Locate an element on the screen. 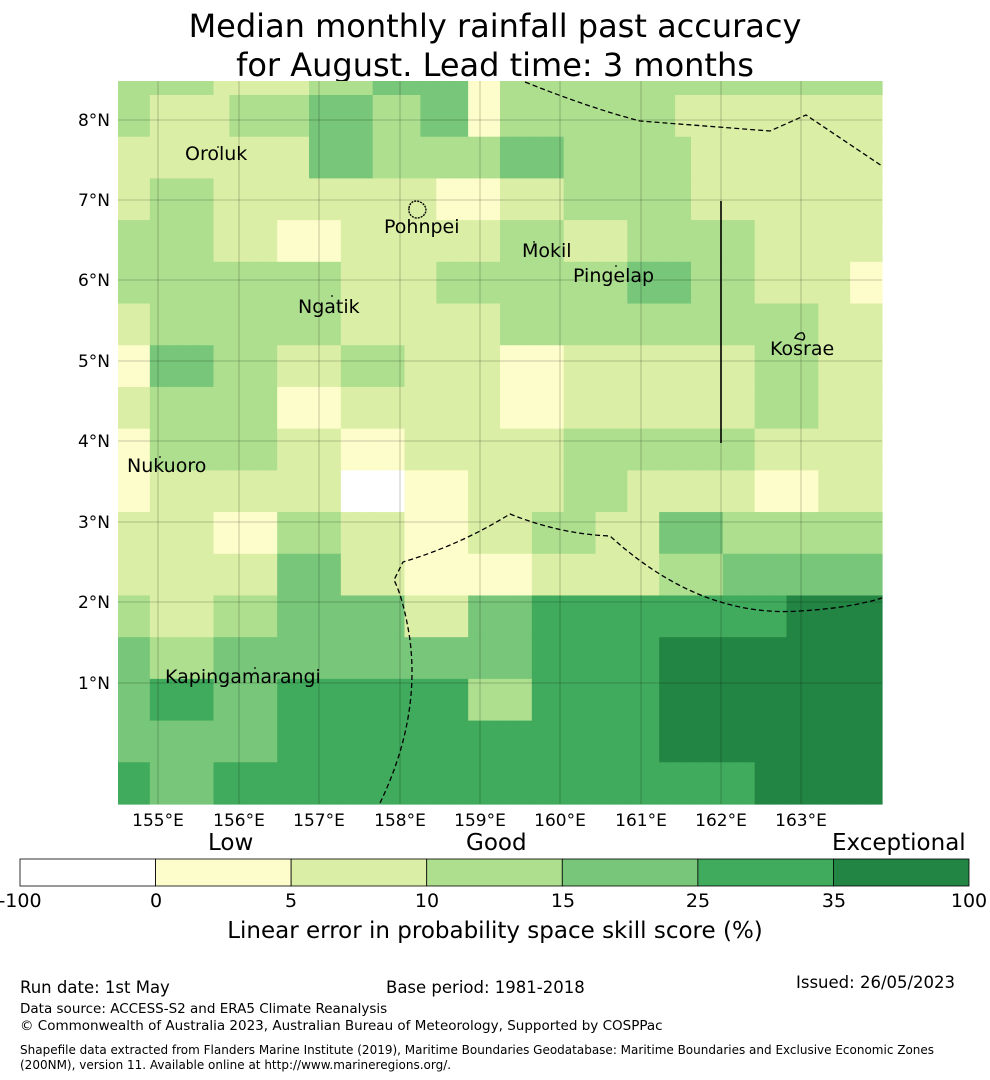 This screenshot has height=1080, width=990. lon-tick-label: 156°E is located at coordinates (239, 821).